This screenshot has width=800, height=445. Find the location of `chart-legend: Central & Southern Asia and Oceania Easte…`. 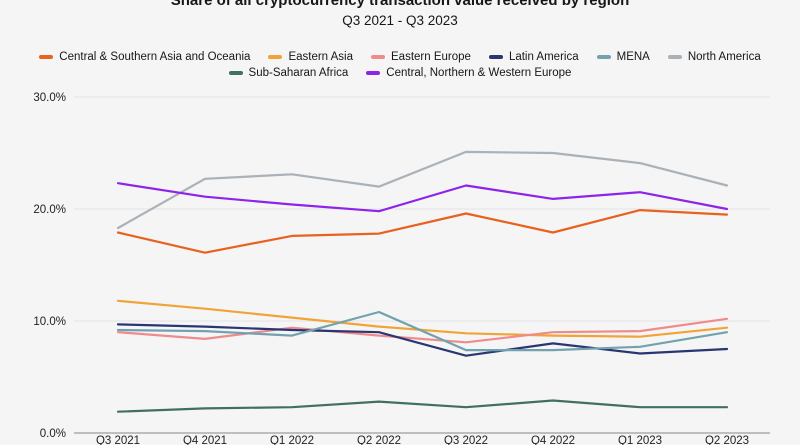

chart-legend: Central & Southern Asia and Oceania Easte… is located at coordinates (400, 65).